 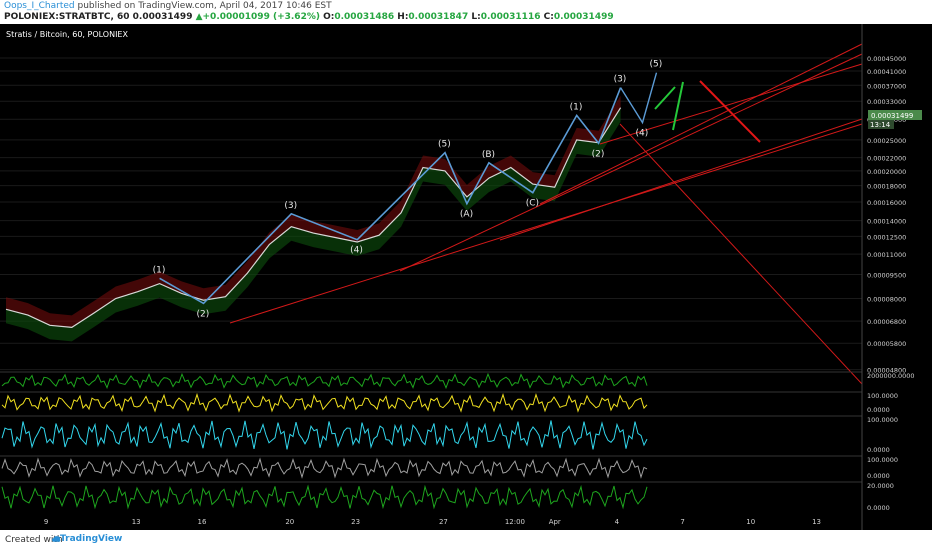 I want to click on countdown-tag, so click(x=881, y=124).